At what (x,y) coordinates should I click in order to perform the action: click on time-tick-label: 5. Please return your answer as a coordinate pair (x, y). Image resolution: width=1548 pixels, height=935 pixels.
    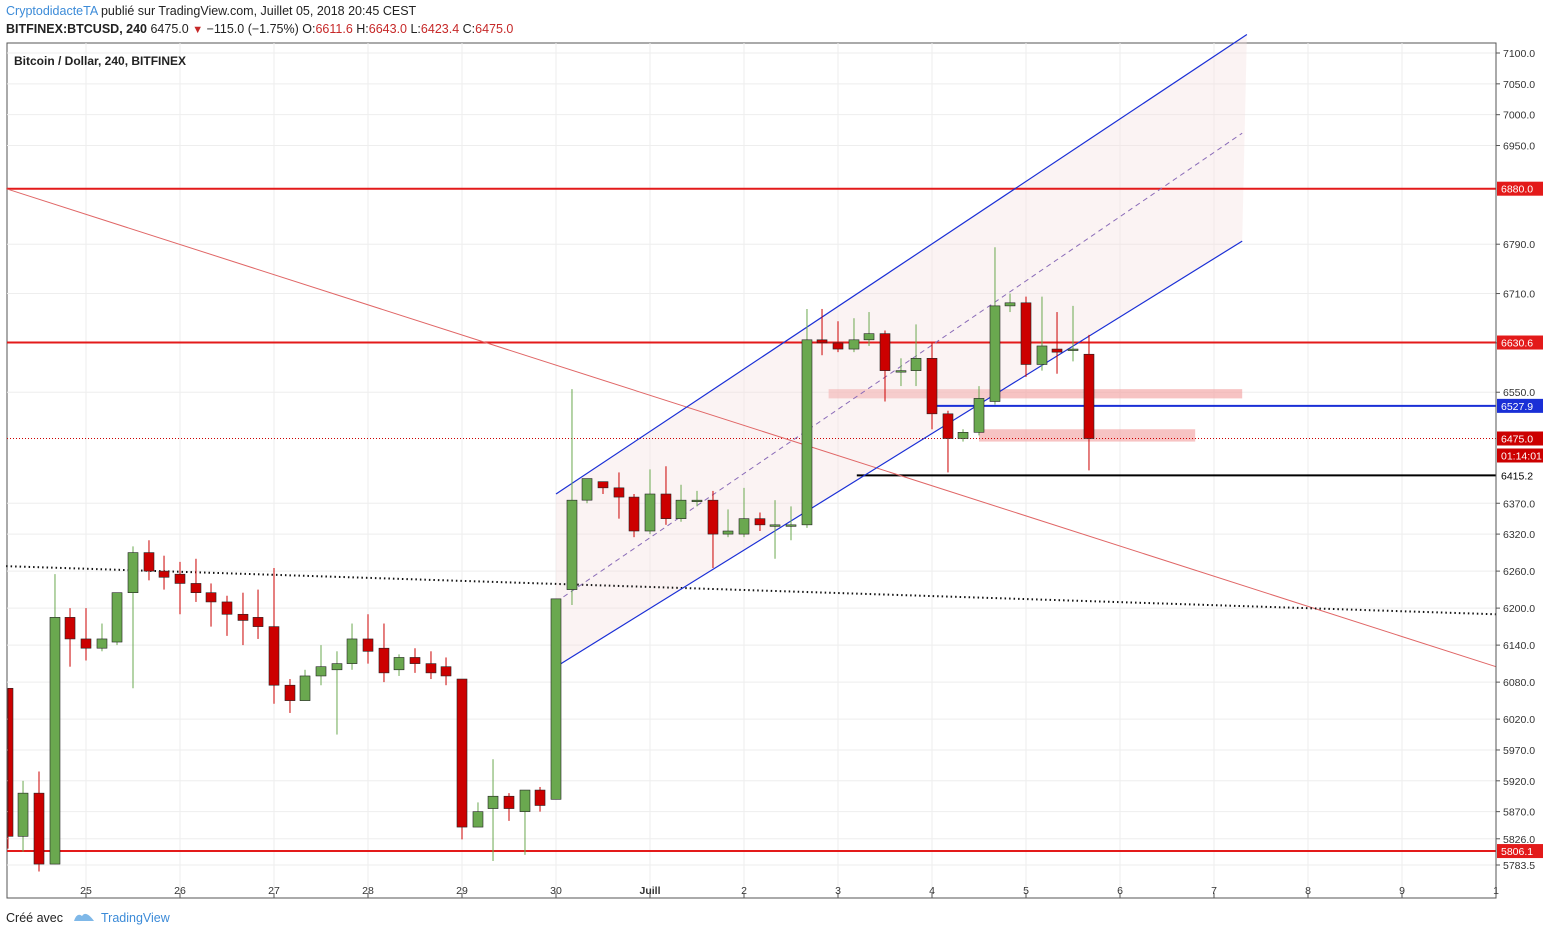
    Looking at the image, I should click on (1026, 891).